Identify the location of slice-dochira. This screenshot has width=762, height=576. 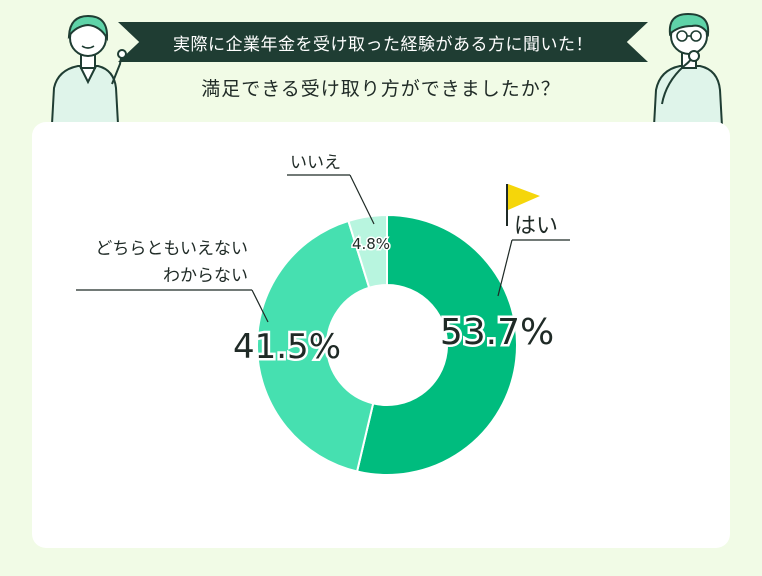
(315, 346).